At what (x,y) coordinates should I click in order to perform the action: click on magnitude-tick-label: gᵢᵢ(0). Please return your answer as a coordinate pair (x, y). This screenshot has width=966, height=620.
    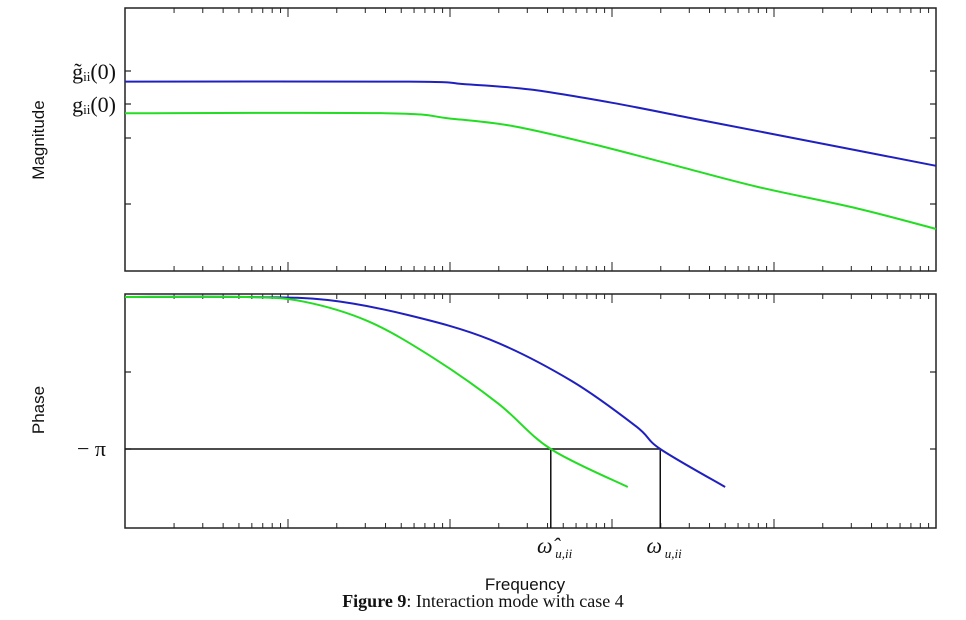
    Looking at the image, I should click on (94, 104).